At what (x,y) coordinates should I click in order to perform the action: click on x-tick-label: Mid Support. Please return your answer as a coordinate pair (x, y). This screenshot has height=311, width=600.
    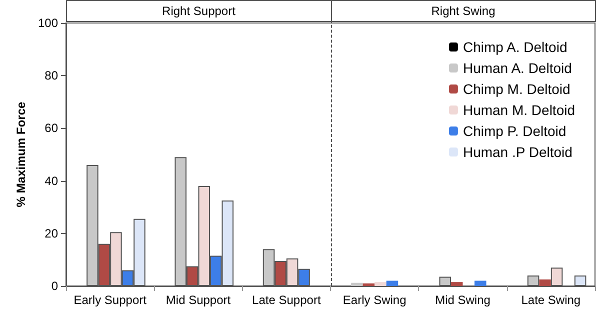
    Looking at the image, I should click on (199, 300).